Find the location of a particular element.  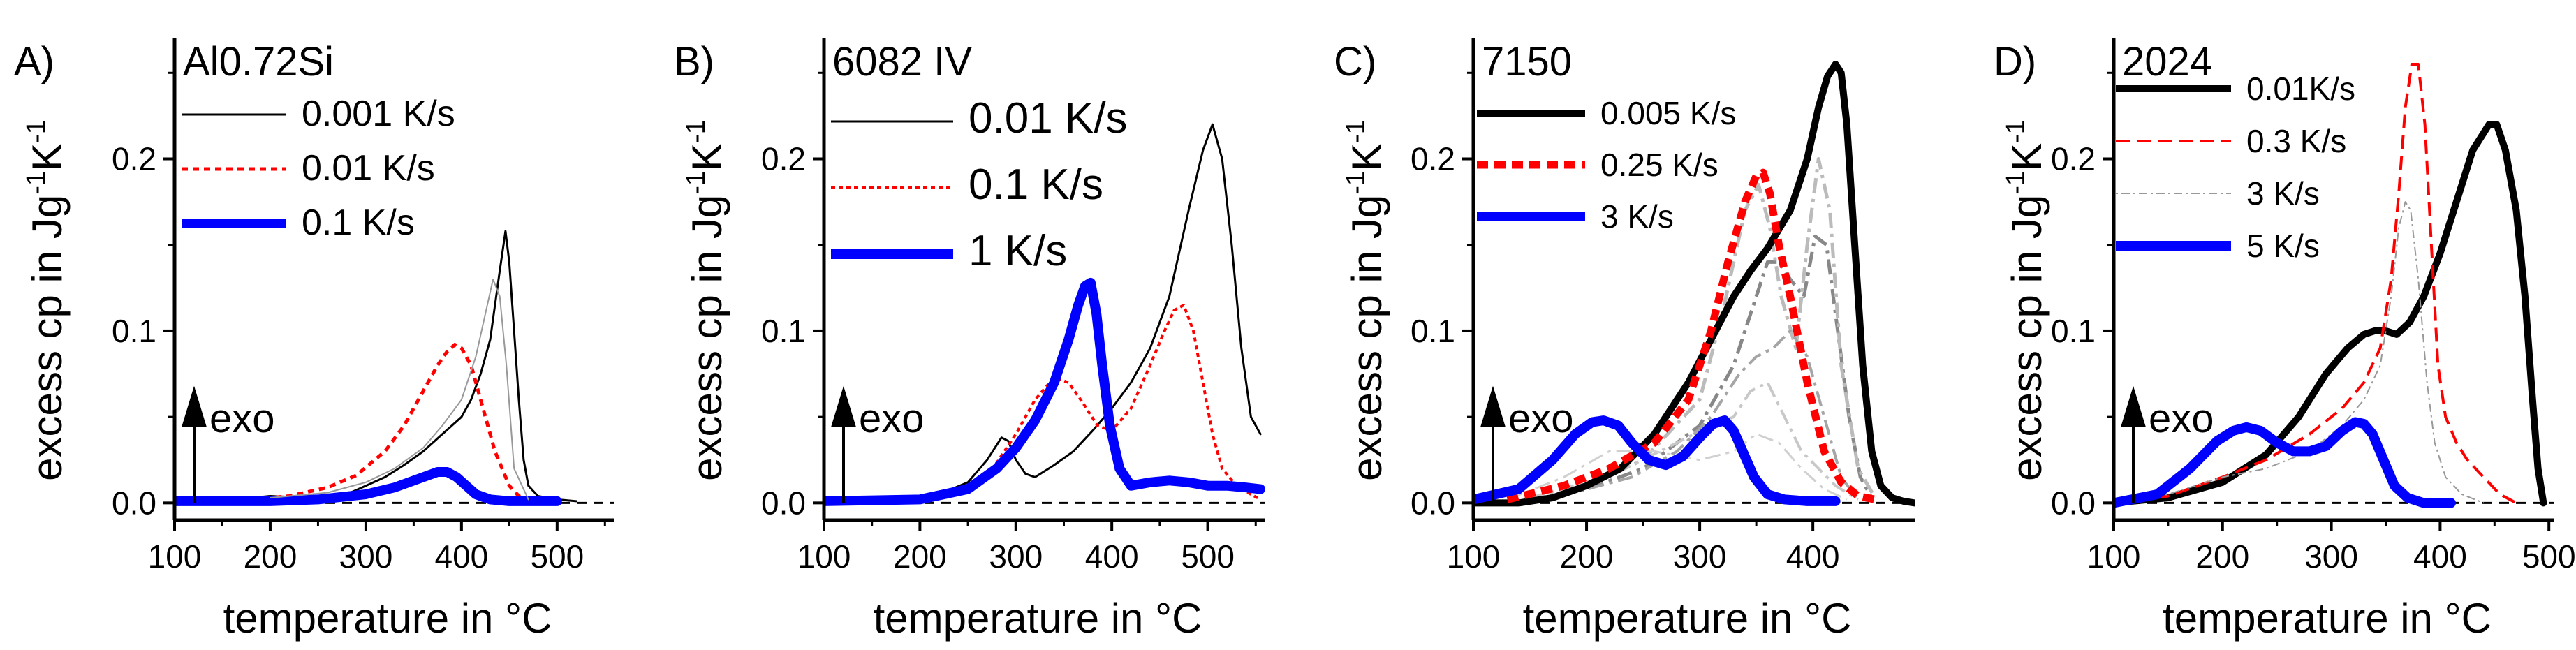

series-line-1-k-s is located at coordinates (1044, 391).